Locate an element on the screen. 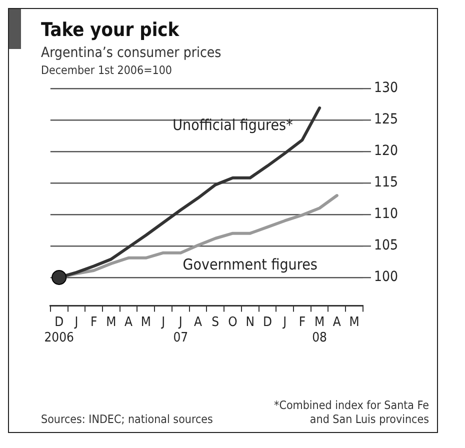 This screenshot has width=465, height=448. x-tick-label: D 2006 is located at coordinates (59, 330).